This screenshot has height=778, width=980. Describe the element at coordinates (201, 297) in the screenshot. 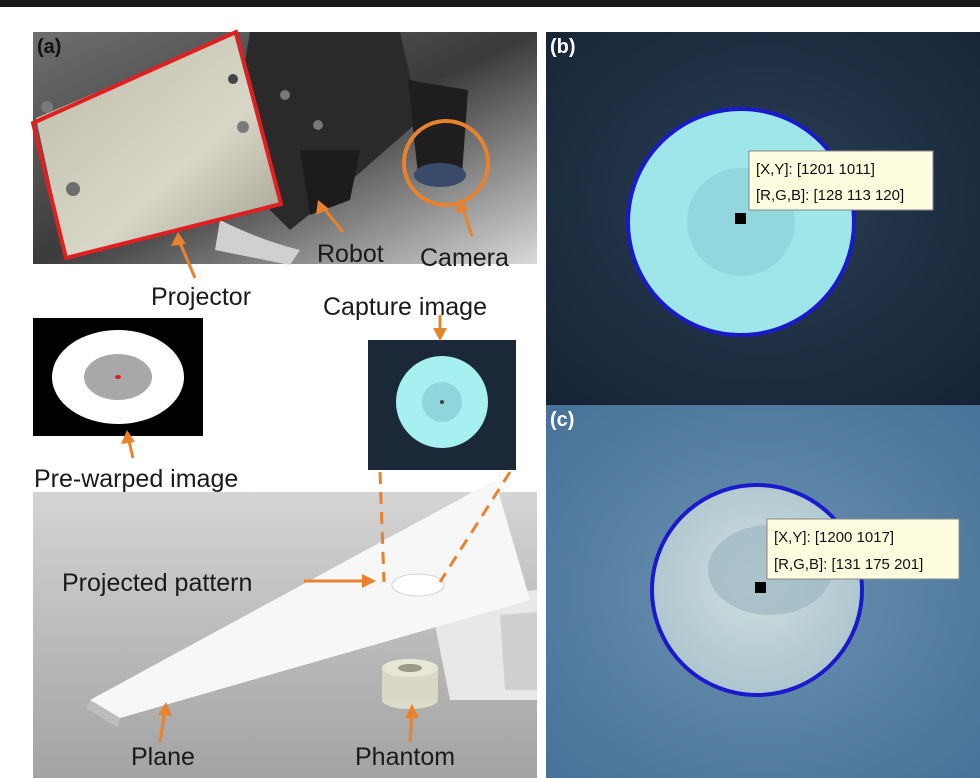

I see `label-projector: Projector` at that location.